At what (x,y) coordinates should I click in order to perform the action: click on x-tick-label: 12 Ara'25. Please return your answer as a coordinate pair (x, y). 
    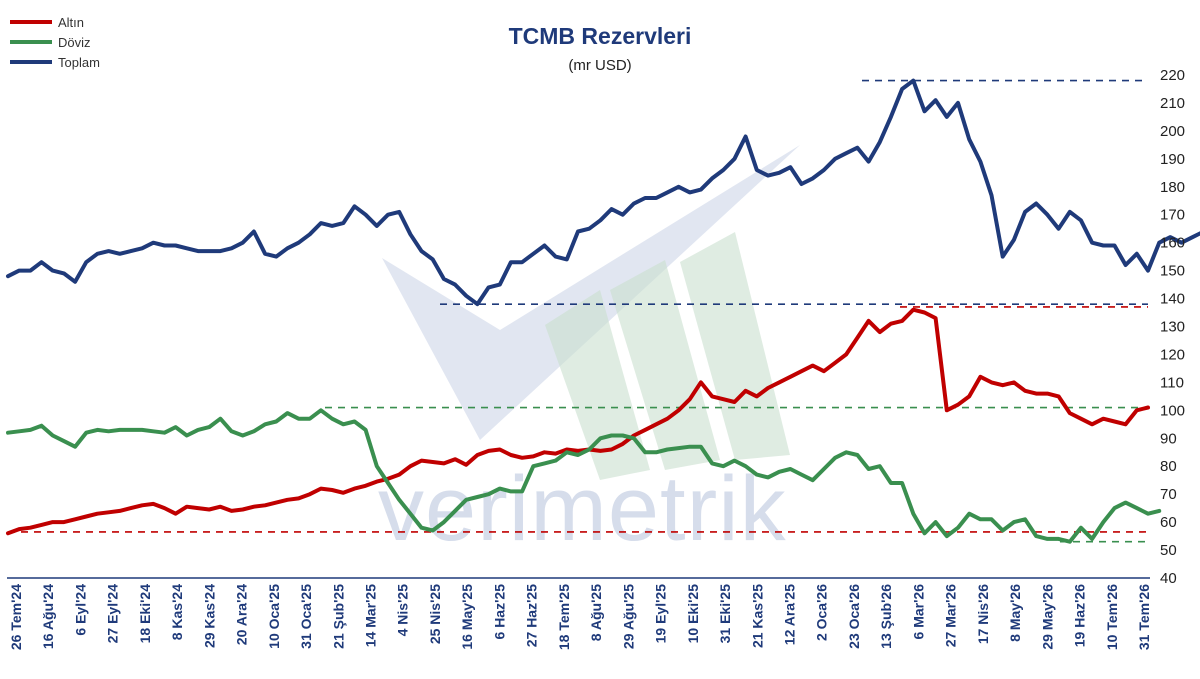
    Looking at the image, I should click on (790, 614).